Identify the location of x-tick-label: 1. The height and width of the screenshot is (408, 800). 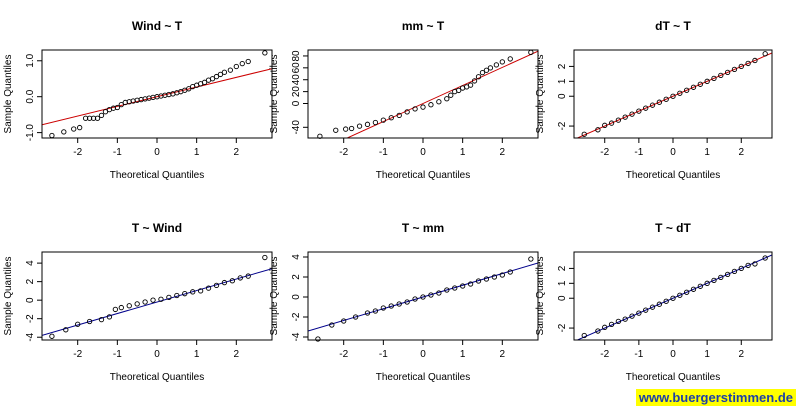
(197, 152).